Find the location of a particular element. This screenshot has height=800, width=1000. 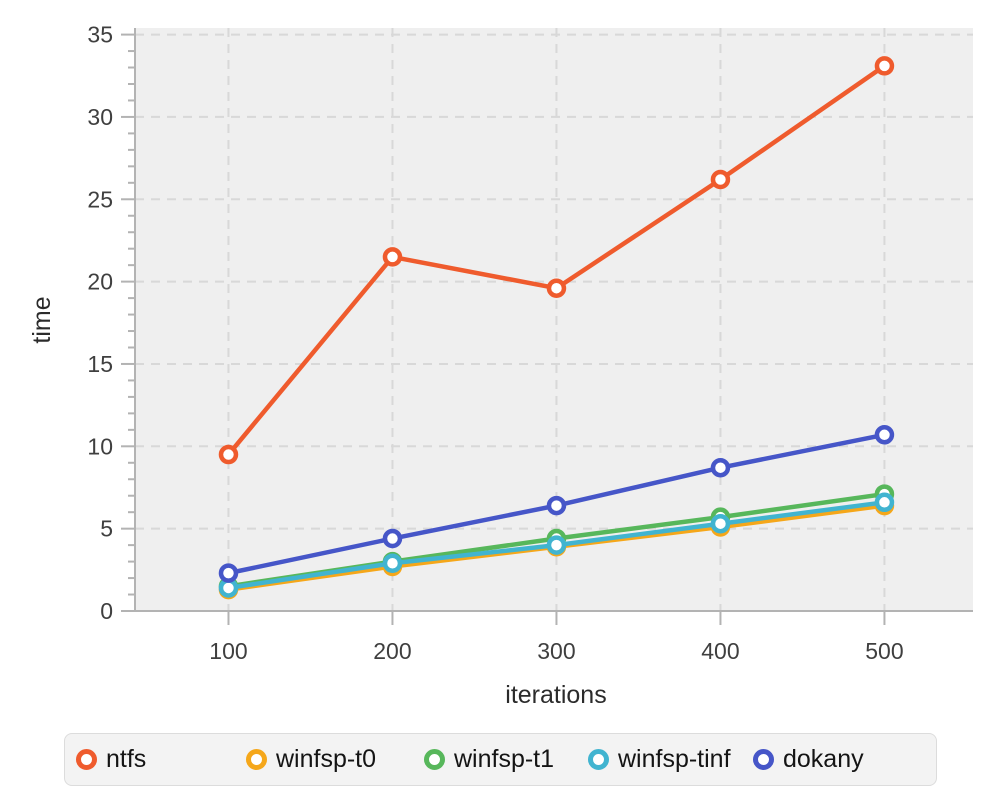

y-tick-label: 0 is located at coordinates (106, 611).